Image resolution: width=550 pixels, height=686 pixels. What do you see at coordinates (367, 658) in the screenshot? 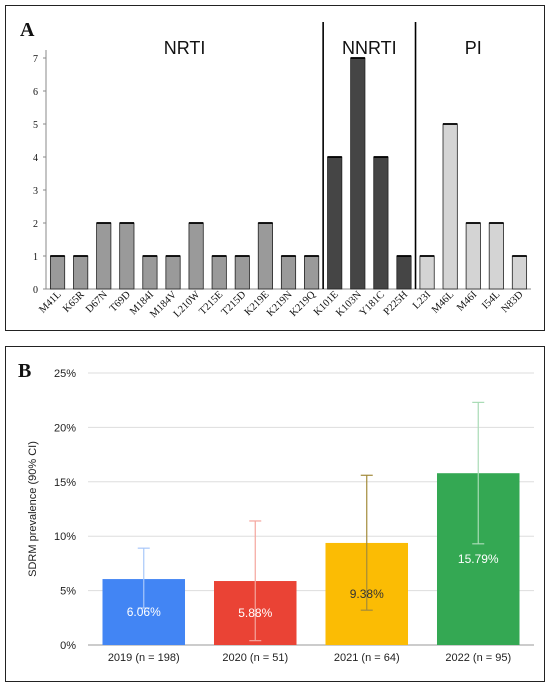
I see `x-tick-label: 2021 (n = 64)` at bounding box center [367, 658].